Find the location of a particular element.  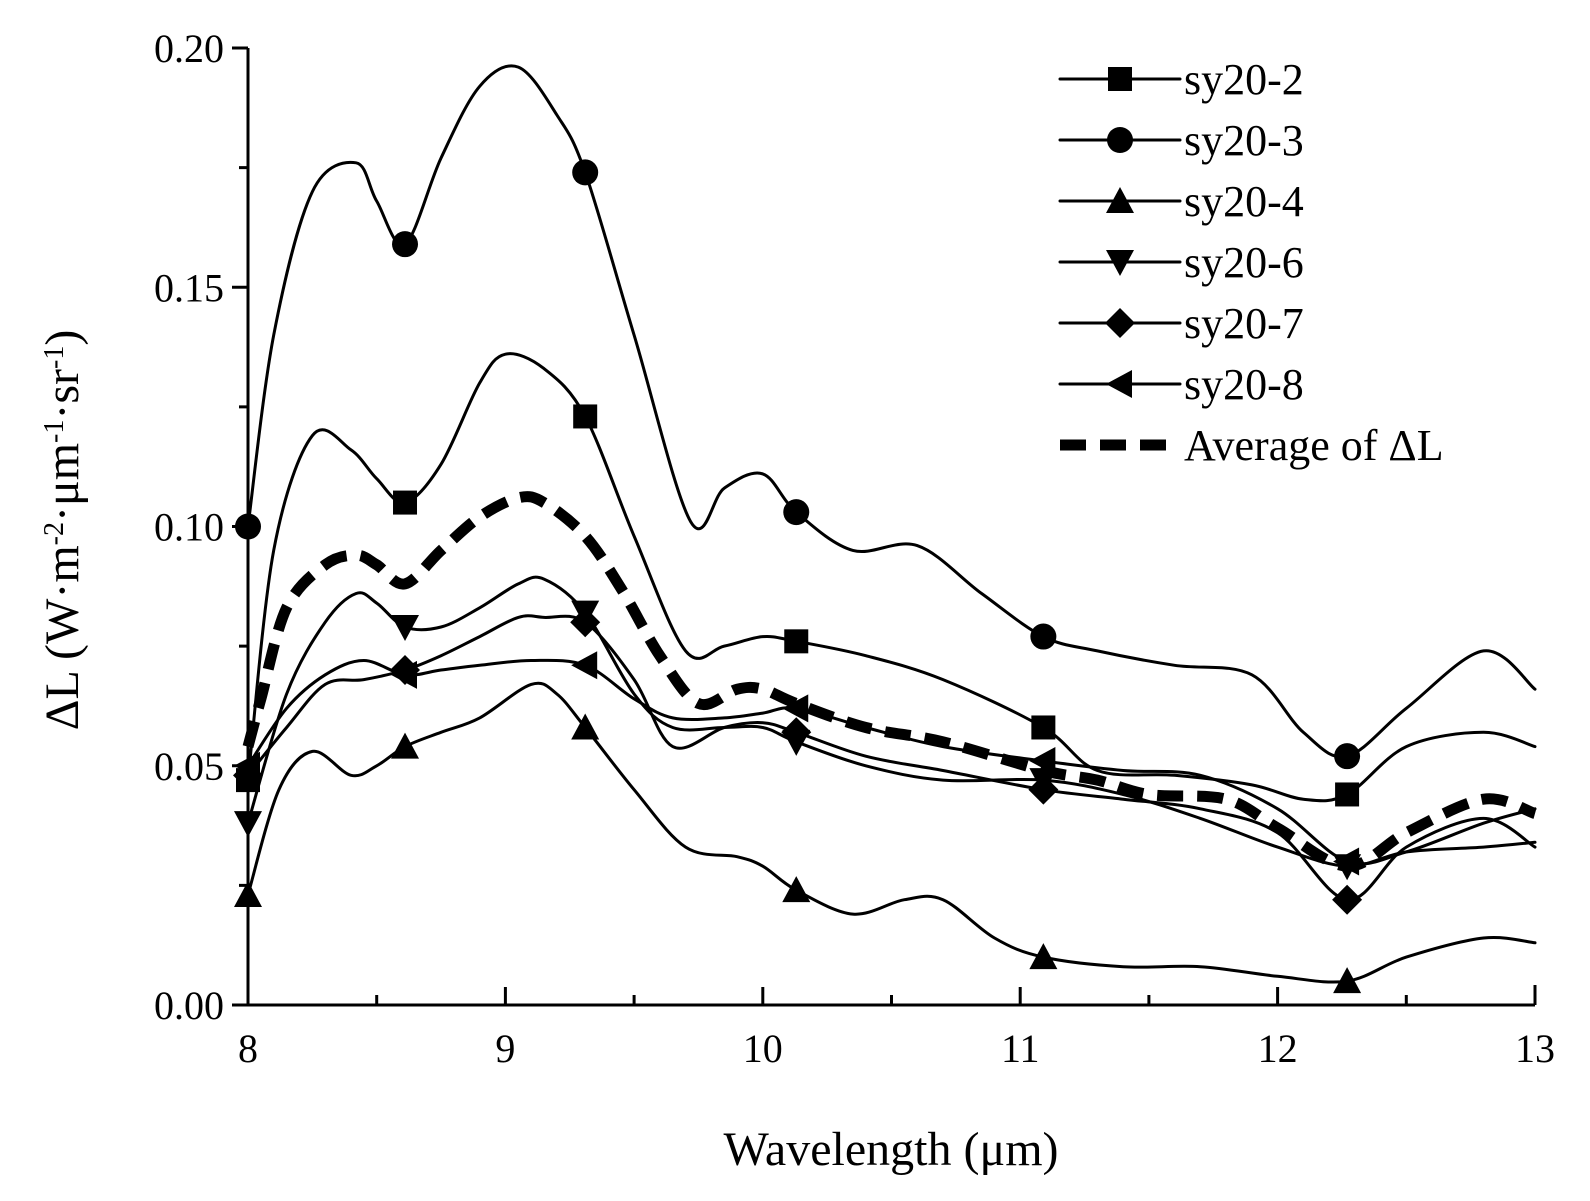

y-axis-title-exponent: -2 is located at coordinates (54, 533).